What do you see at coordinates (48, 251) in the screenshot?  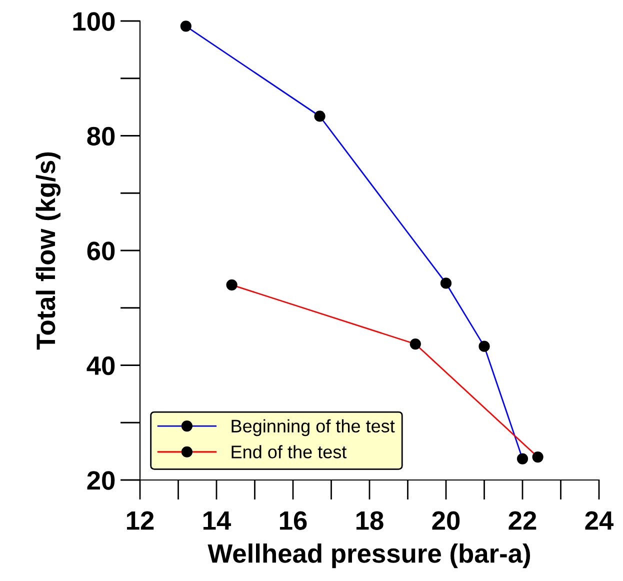 I see `y-axis-title: Total flow (kg/s)` at bounding box center [48, 251].